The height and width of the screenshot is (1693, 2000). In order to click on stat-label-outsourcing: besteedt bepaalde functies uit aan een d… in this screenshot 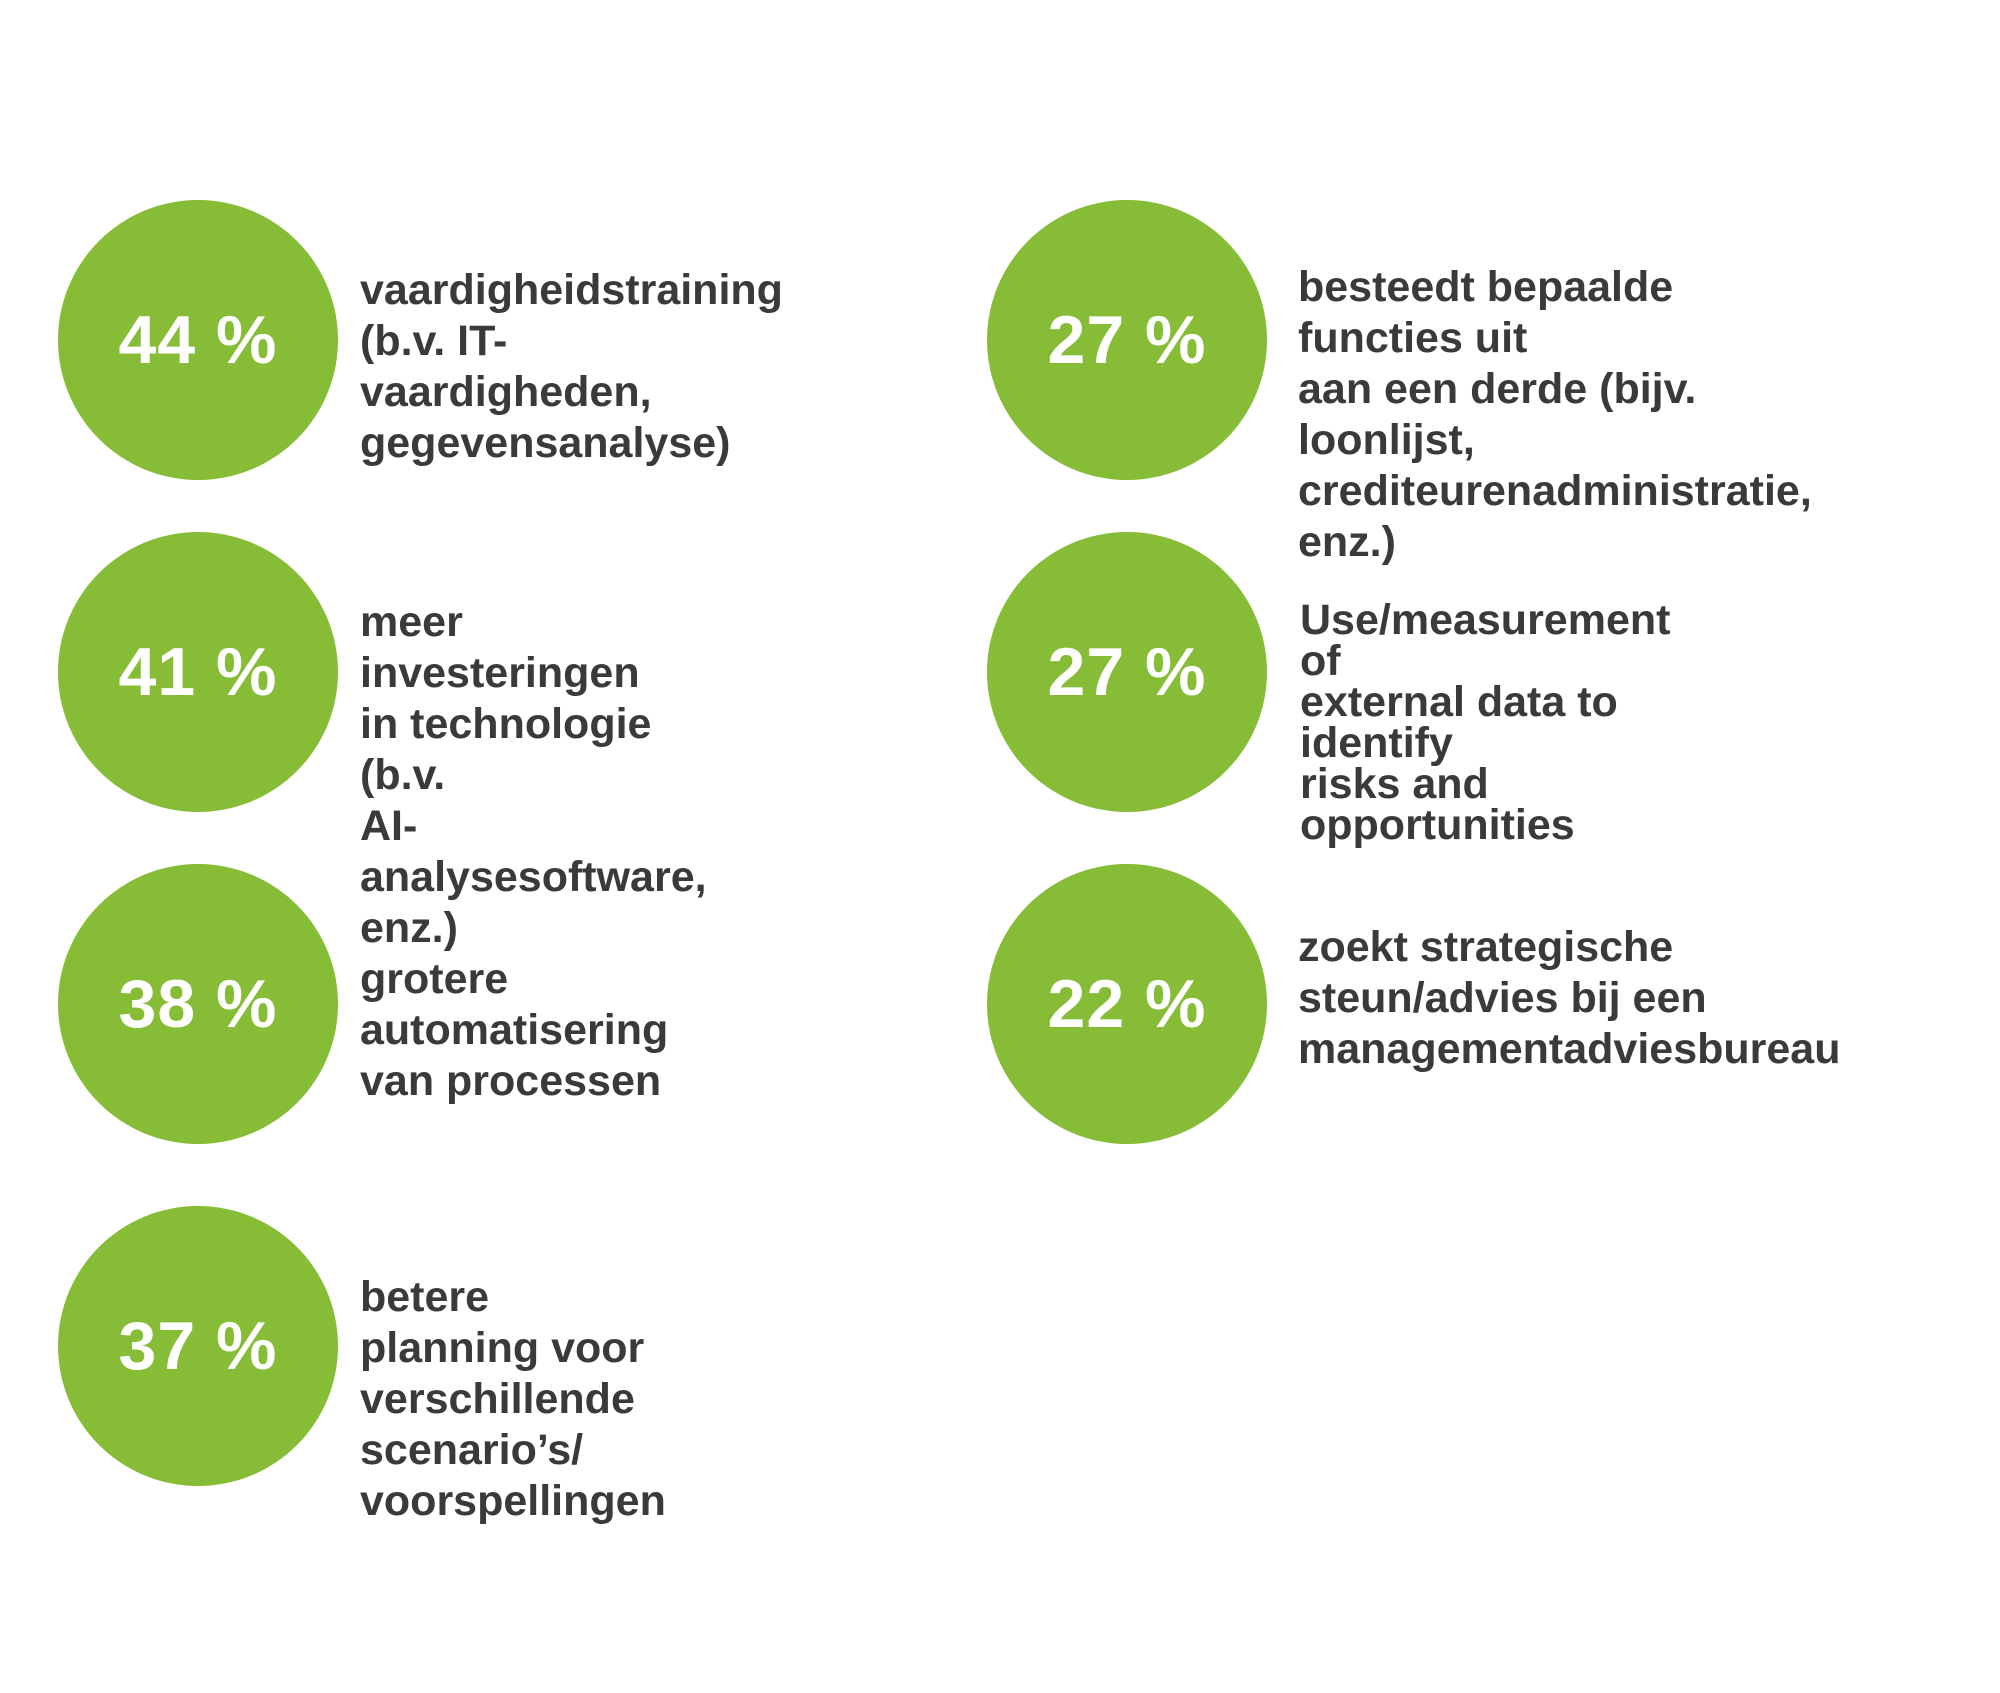, I will do `click(1555, 414)`.